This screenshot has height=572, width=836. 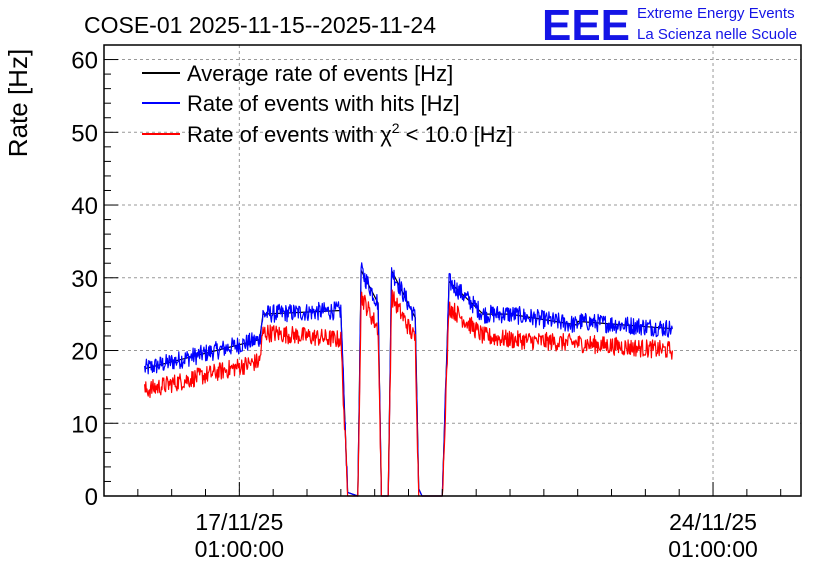 I want to click on x-tick-time-0: 01:00:00, so click(x=240, y=549).